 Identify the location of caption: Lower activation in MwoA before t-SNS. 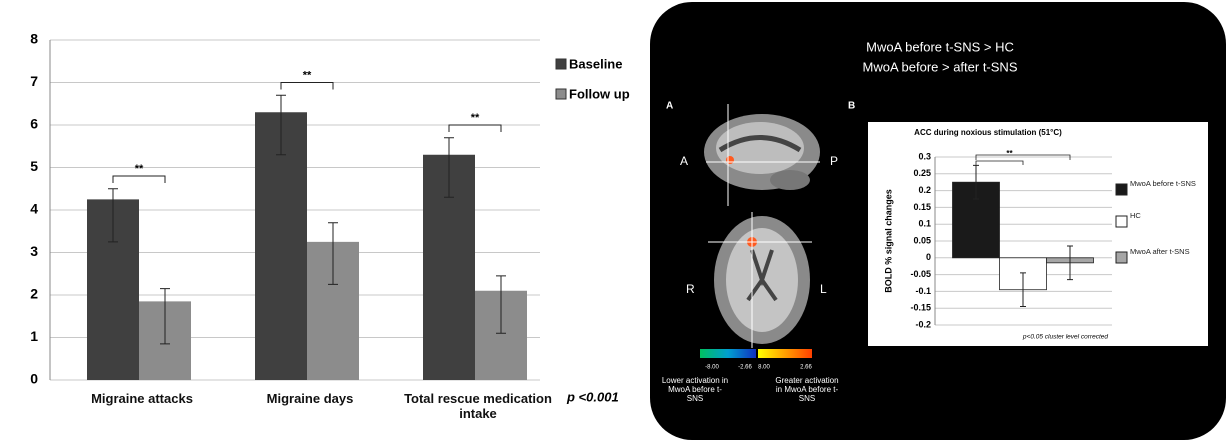
(695, 390).